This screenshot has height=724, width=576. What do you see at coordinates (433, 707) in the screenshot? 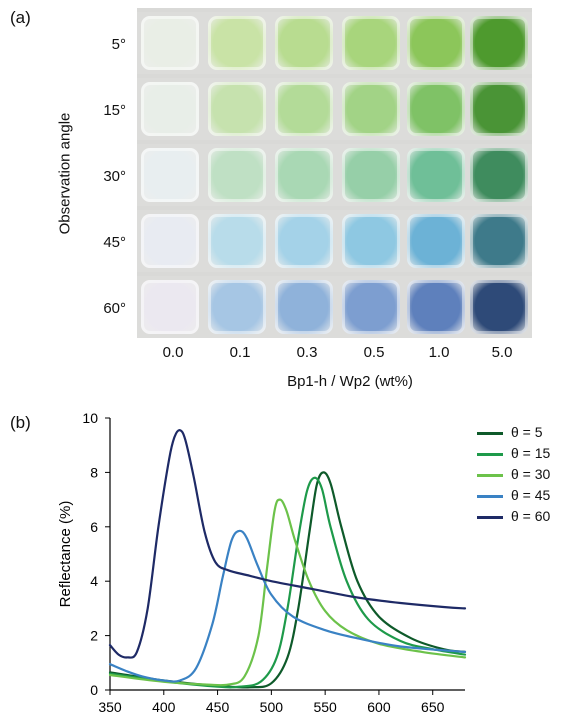
I see `x-tick-label: 650` at bounding box center [433, 707].